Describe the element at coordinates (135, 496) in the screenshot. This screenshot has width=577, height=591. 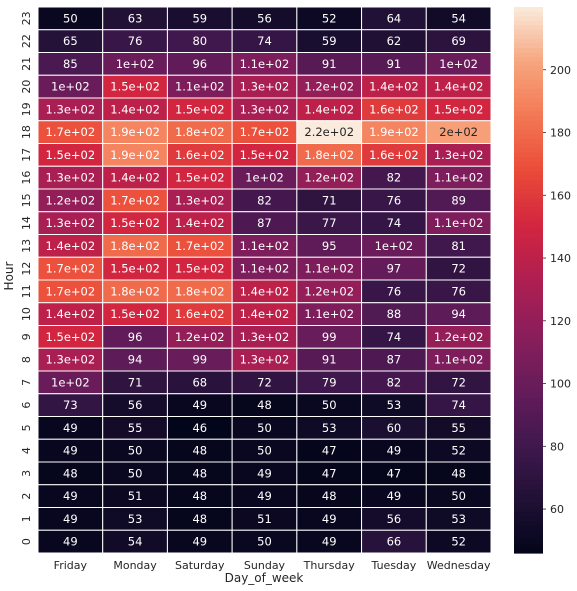
I see `heatmap-cell-label: 51` at that location.